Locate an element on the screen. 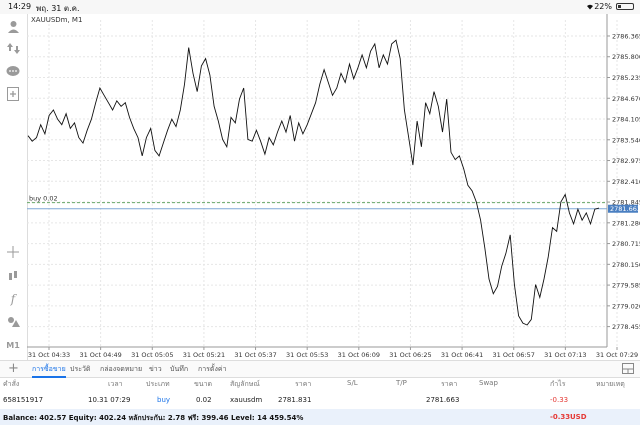  x-tick-label: 31 Oct 07:29 is located at coordinates (617, 355).